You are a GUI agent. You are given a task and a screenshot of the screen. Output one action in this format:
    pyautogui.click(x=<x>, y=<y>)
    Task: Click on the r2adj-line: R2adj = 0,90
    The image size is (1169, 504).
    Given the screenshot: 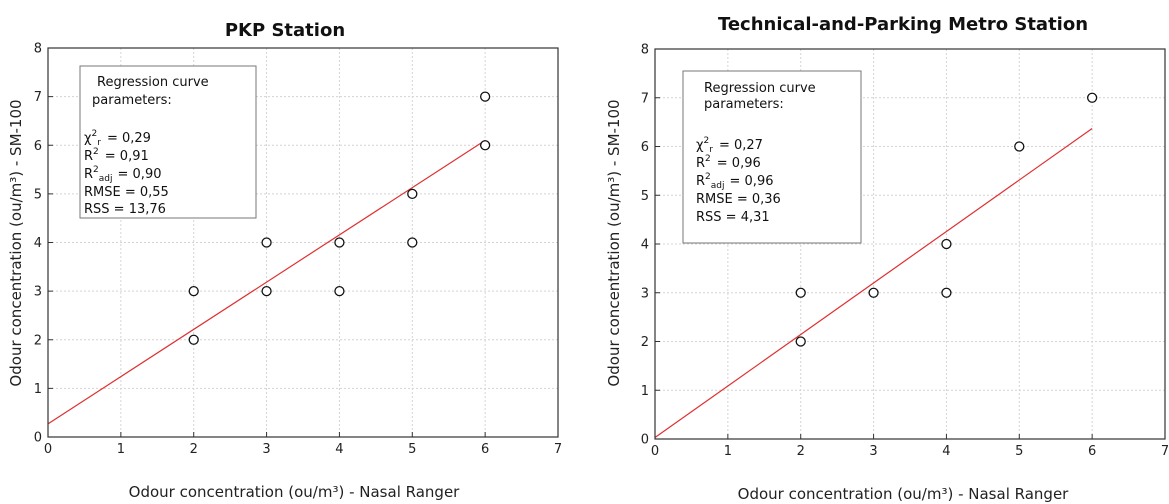 What is the action you would take?
    pyautogui.click(x=123, y=174)
    